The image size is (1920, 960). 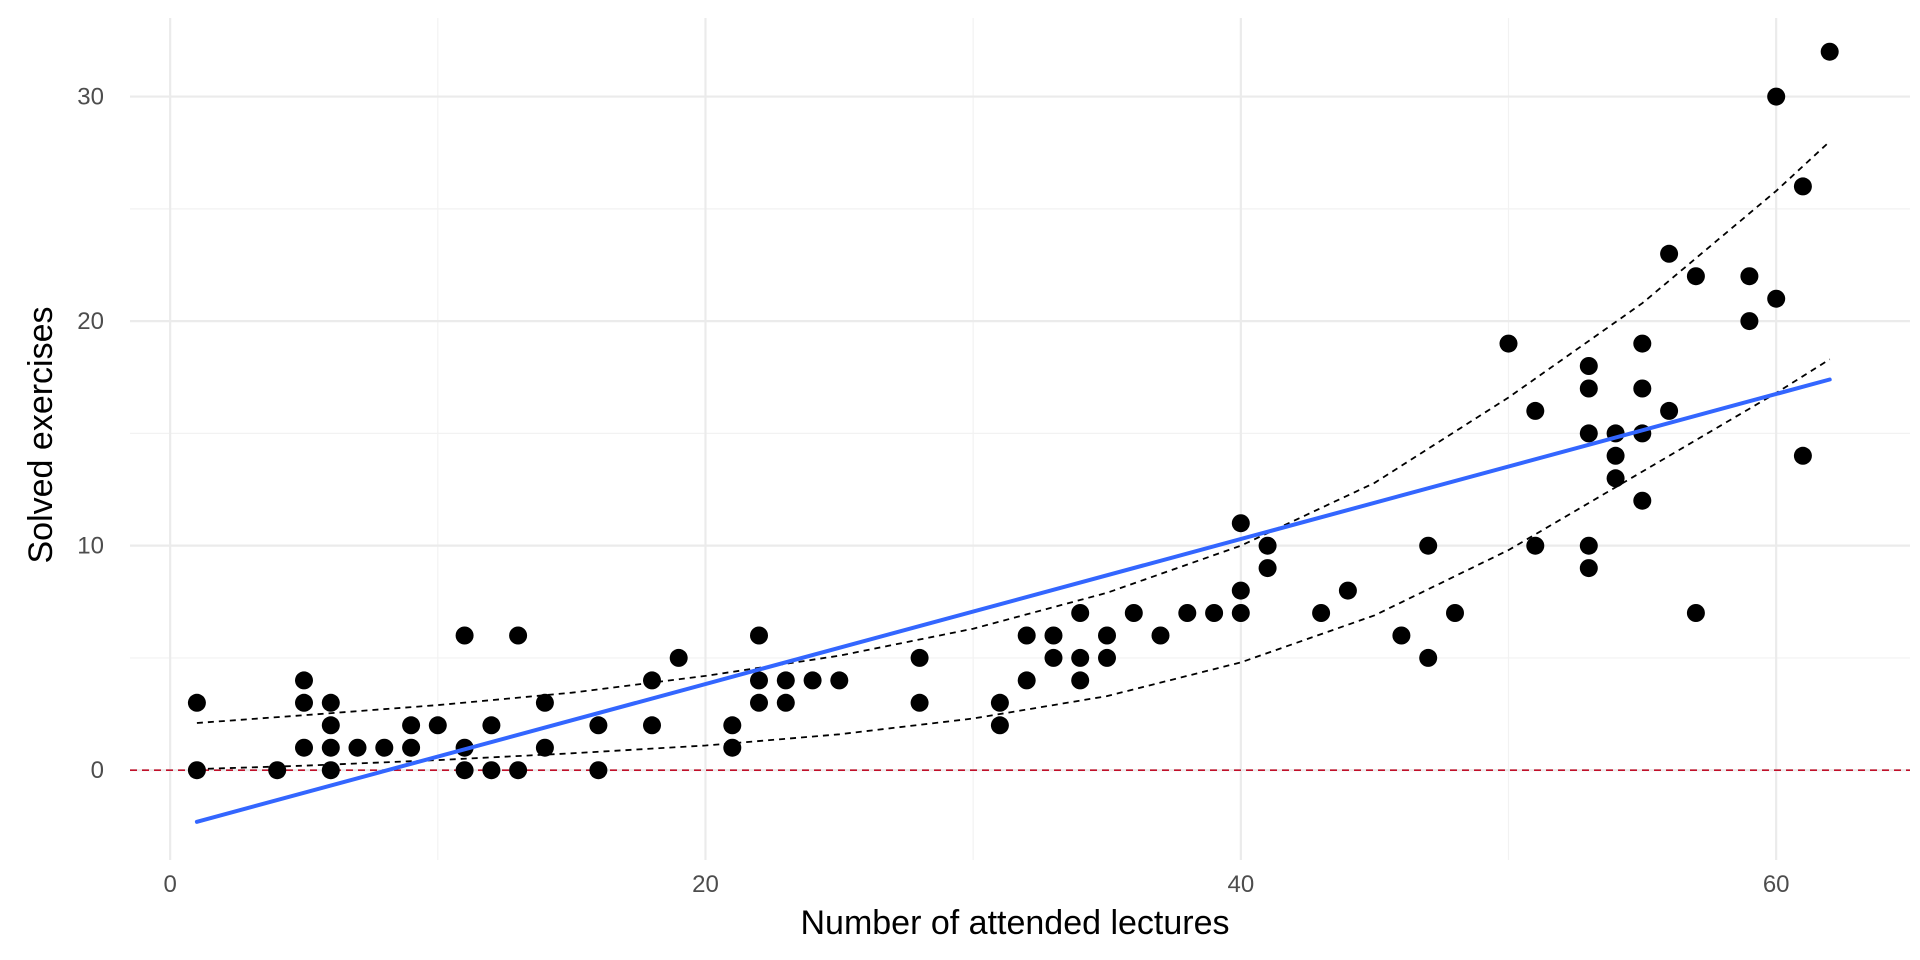 What do you see at coordinates (90, 321) in the screenshot?
I see `y-tick-label: 20` at bounding box center [90, 321].